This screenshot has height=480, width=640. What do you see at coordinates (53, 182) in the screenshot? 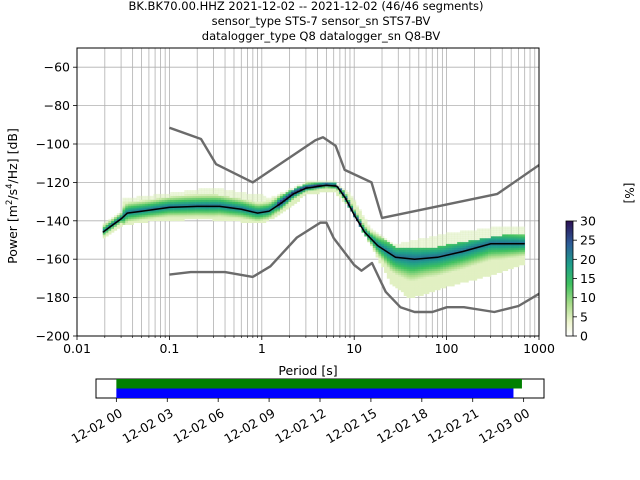
I see `y-tick-label: −120` at bounding box center [53, 182].